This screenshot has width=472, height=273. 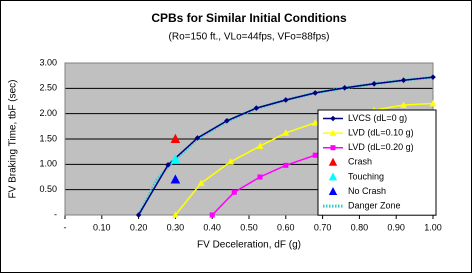 What do you see at coordinates (48, 88) in the screenshot?
I see `y-tick-label: 2.50` at bounding box center [48, 88].